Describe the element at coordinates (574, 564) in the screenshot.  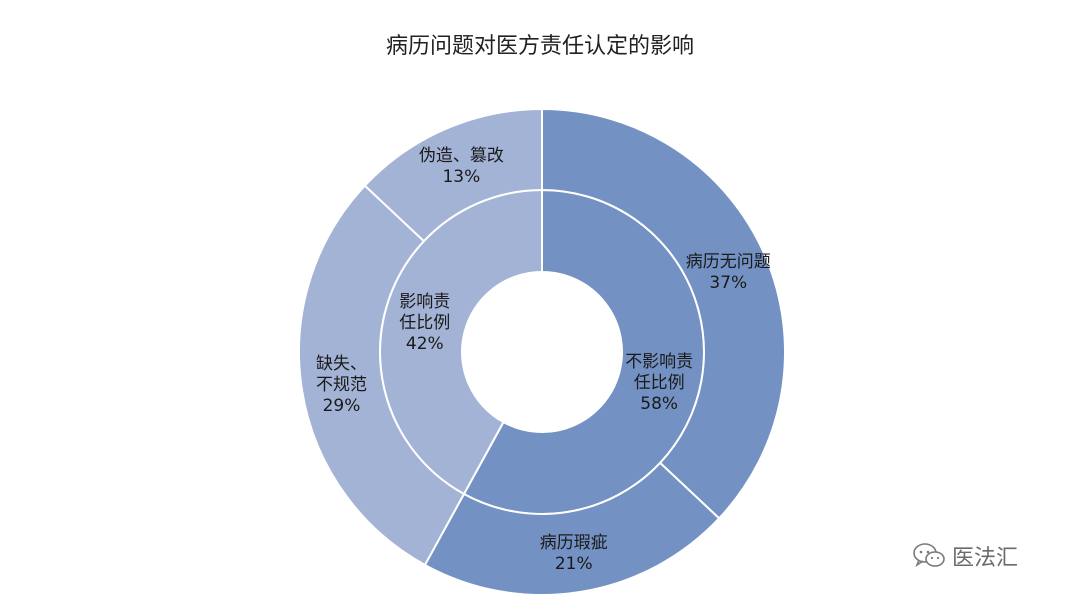
I see `slice-value-label: 21%` at that location.